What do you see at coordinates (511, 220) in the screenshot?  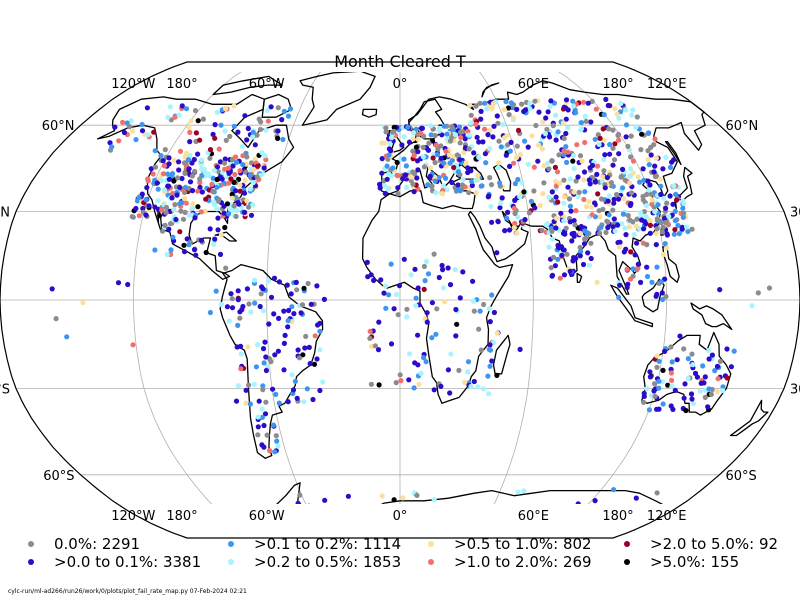 I see `coastline-arabia-gulf` at bounding box center [511, 220].